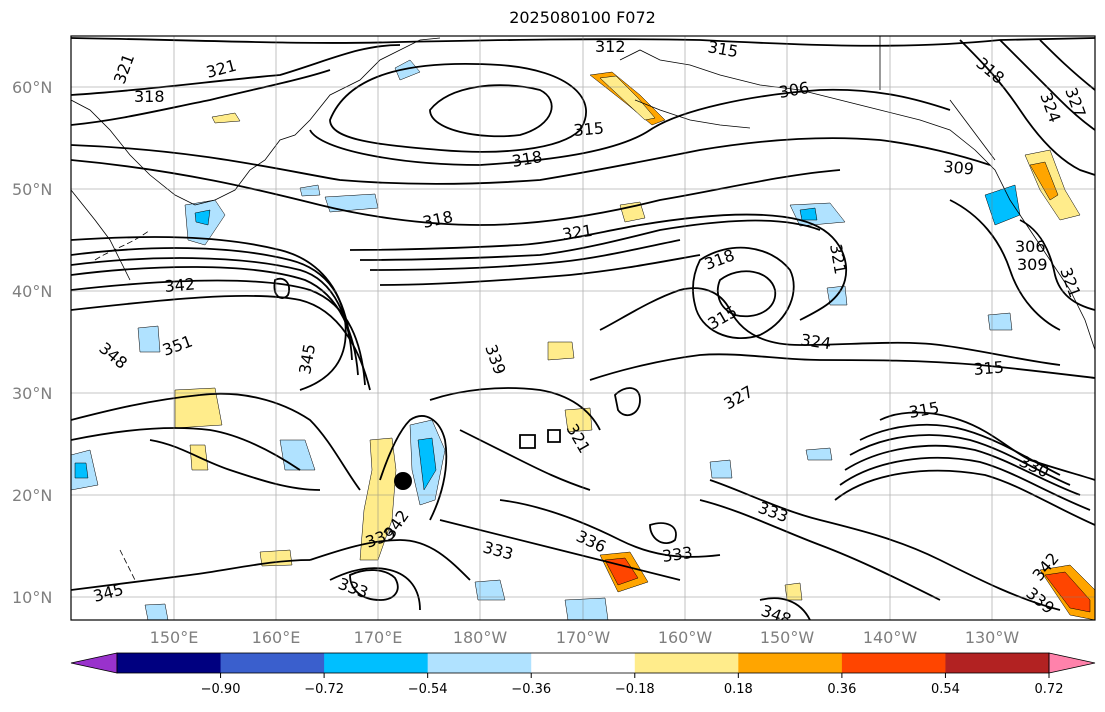 This screenshot has width=1105, height=712. What do you see at coordinates (992, 637) in the screenshot?
I see `lon-label: 130°W` at bounding box center [992, 637].